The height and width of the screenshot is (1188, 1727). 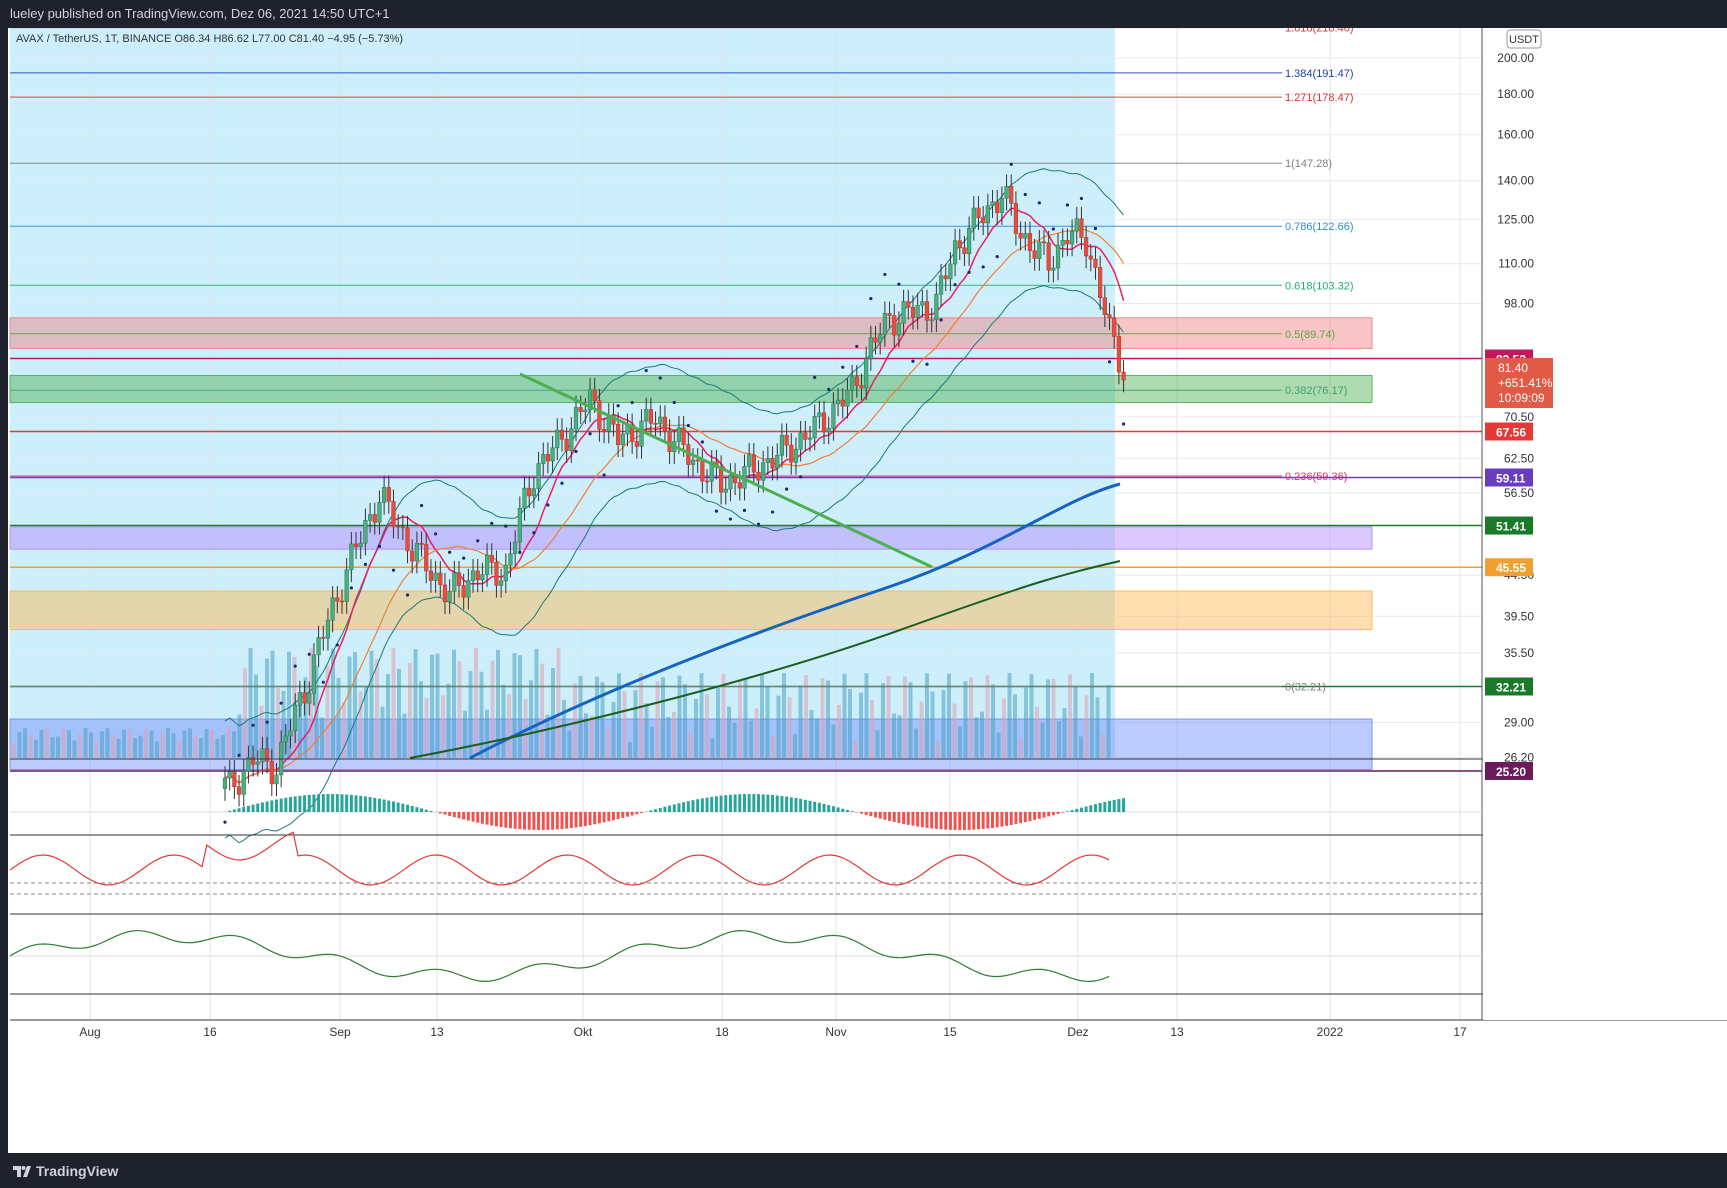 I want to click on rsi-line, so click(x=559, y=858).